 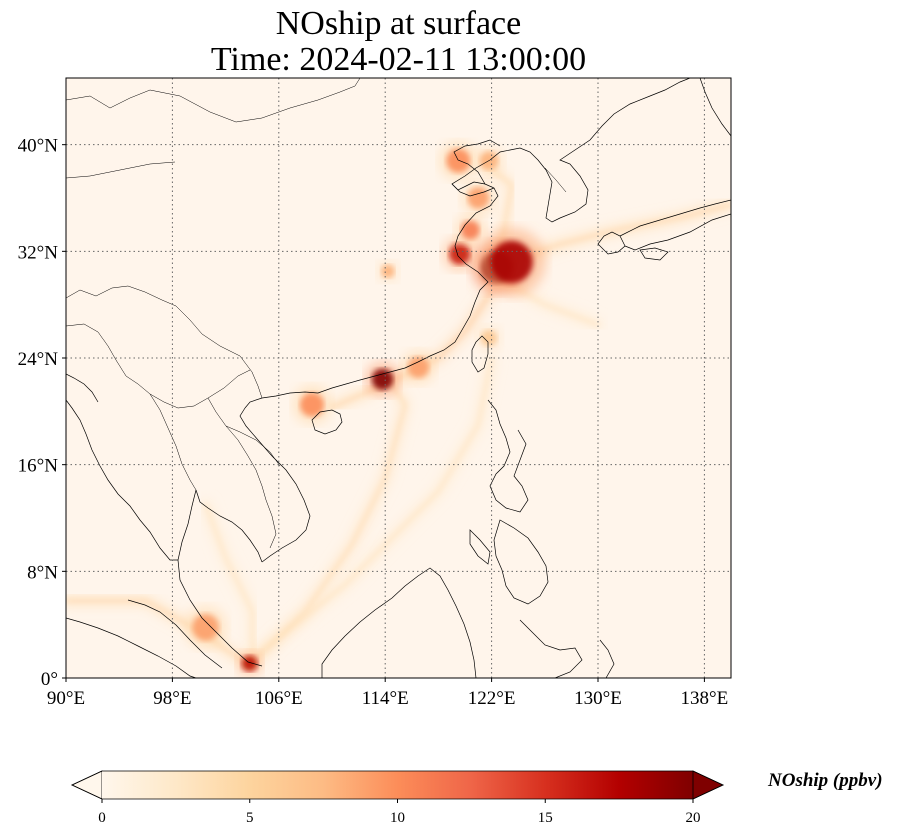 I want to click on lon-tick-label: 130°E, so click(x=598, y=698).